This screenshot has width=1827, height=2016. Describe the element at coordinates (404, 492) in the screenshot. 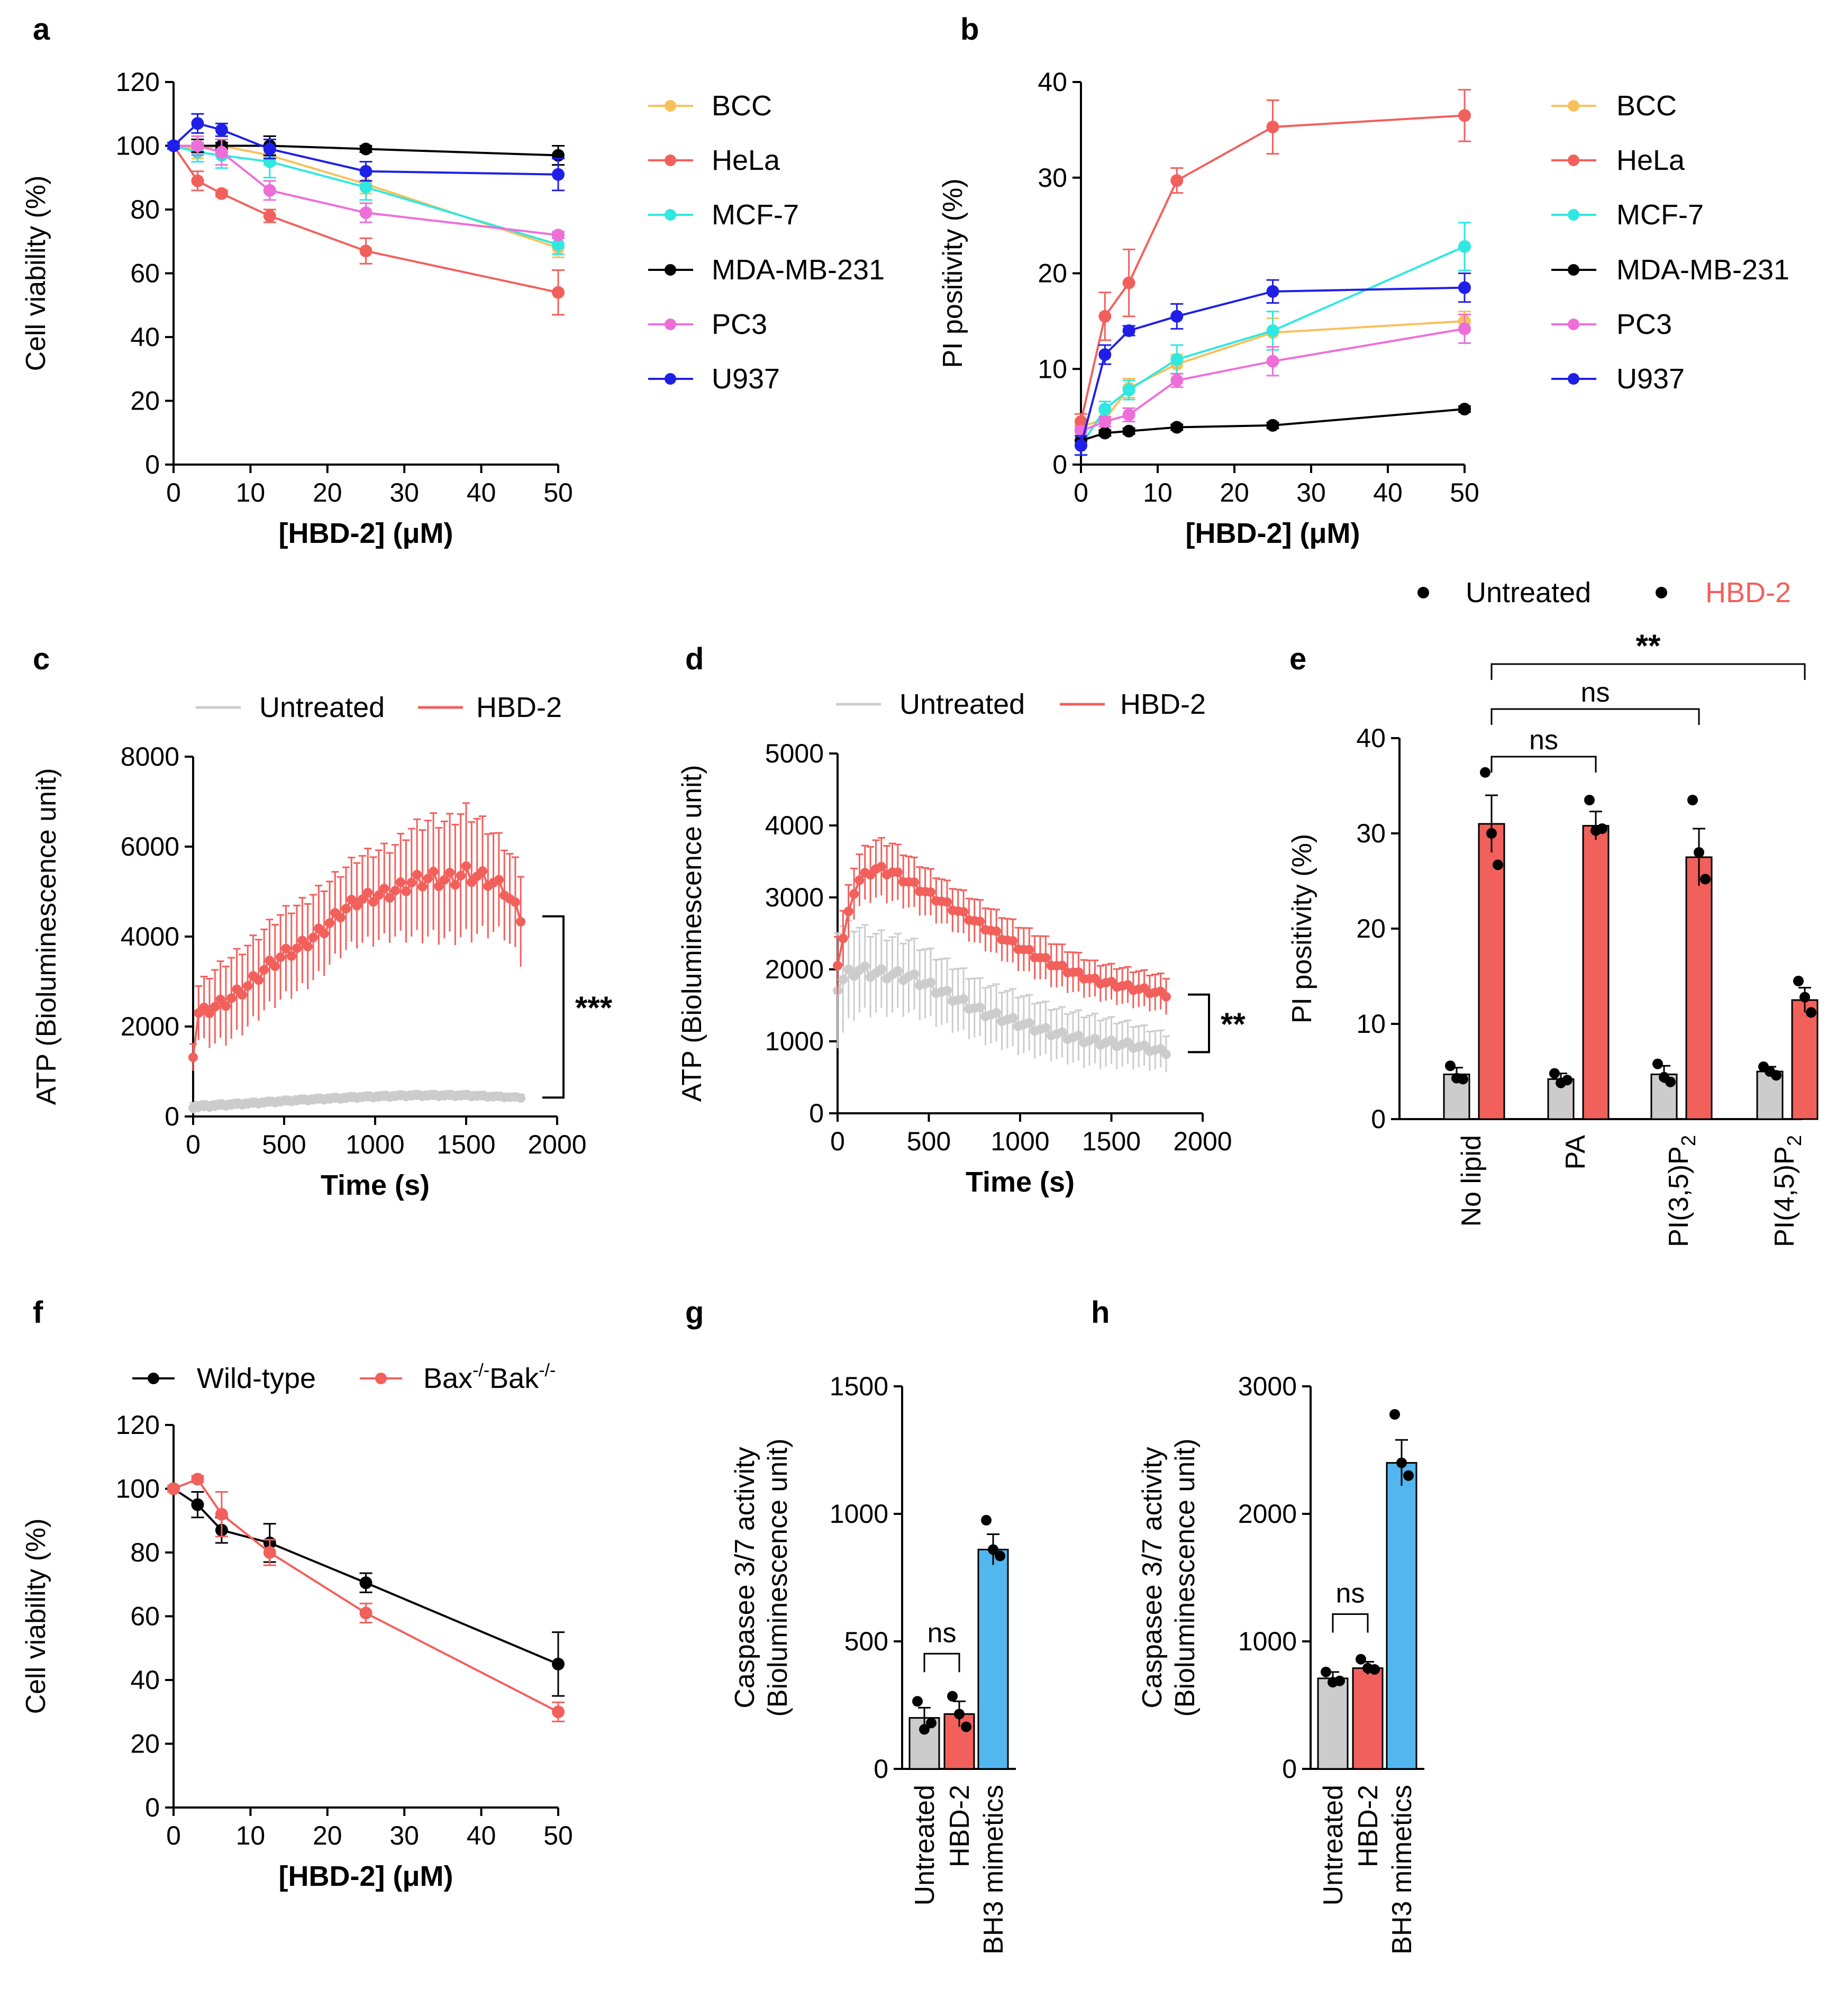

I see `a-xtick-label: 30` at that location.